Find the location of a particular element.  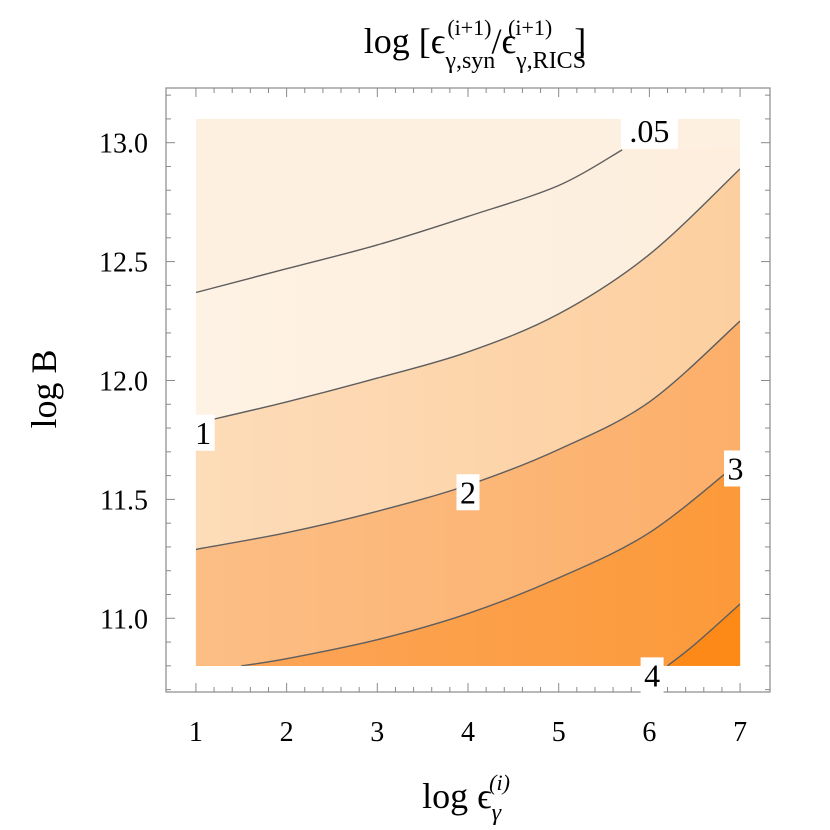

contour-label: 2 is located at coordinates (468, 492).